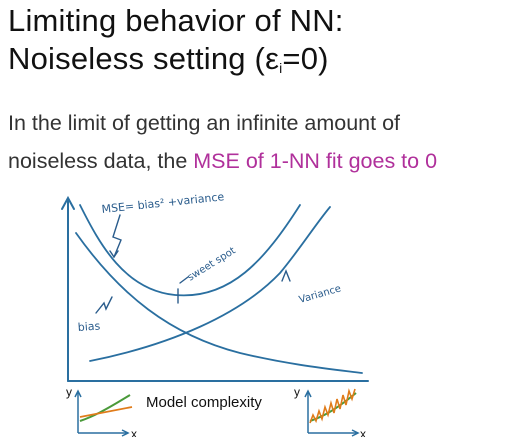  I want to click on thumb-right-x-letter: x, so click(363, 432).